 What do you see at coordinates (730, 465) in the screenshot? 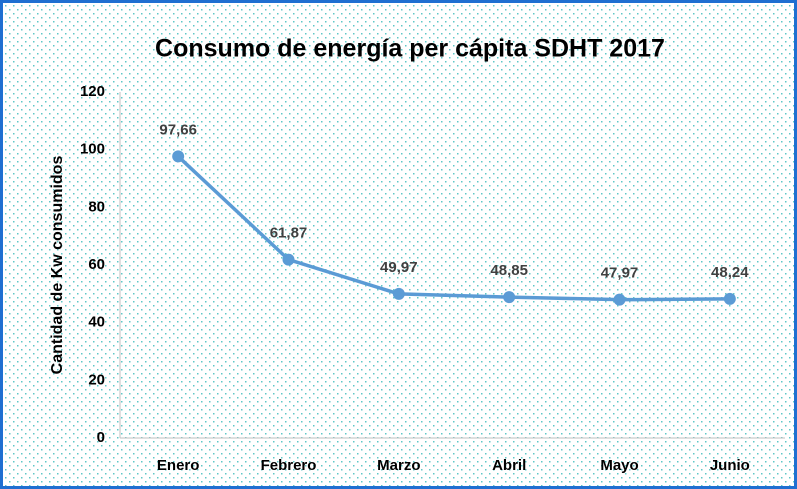
I see `x-tick-label: Junio` at bounding box center [730, 465].